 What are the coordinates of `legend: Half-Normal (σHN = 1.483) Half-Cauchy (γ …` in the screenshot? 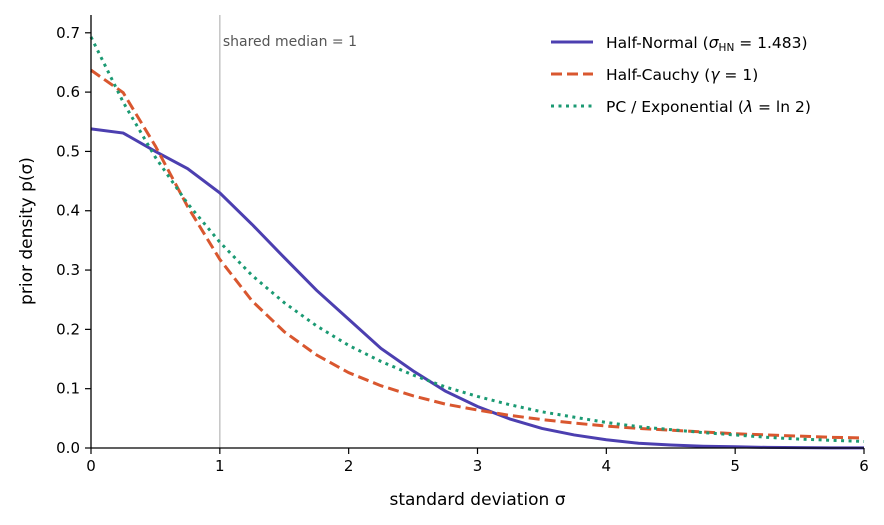 It's located at (681, 75).